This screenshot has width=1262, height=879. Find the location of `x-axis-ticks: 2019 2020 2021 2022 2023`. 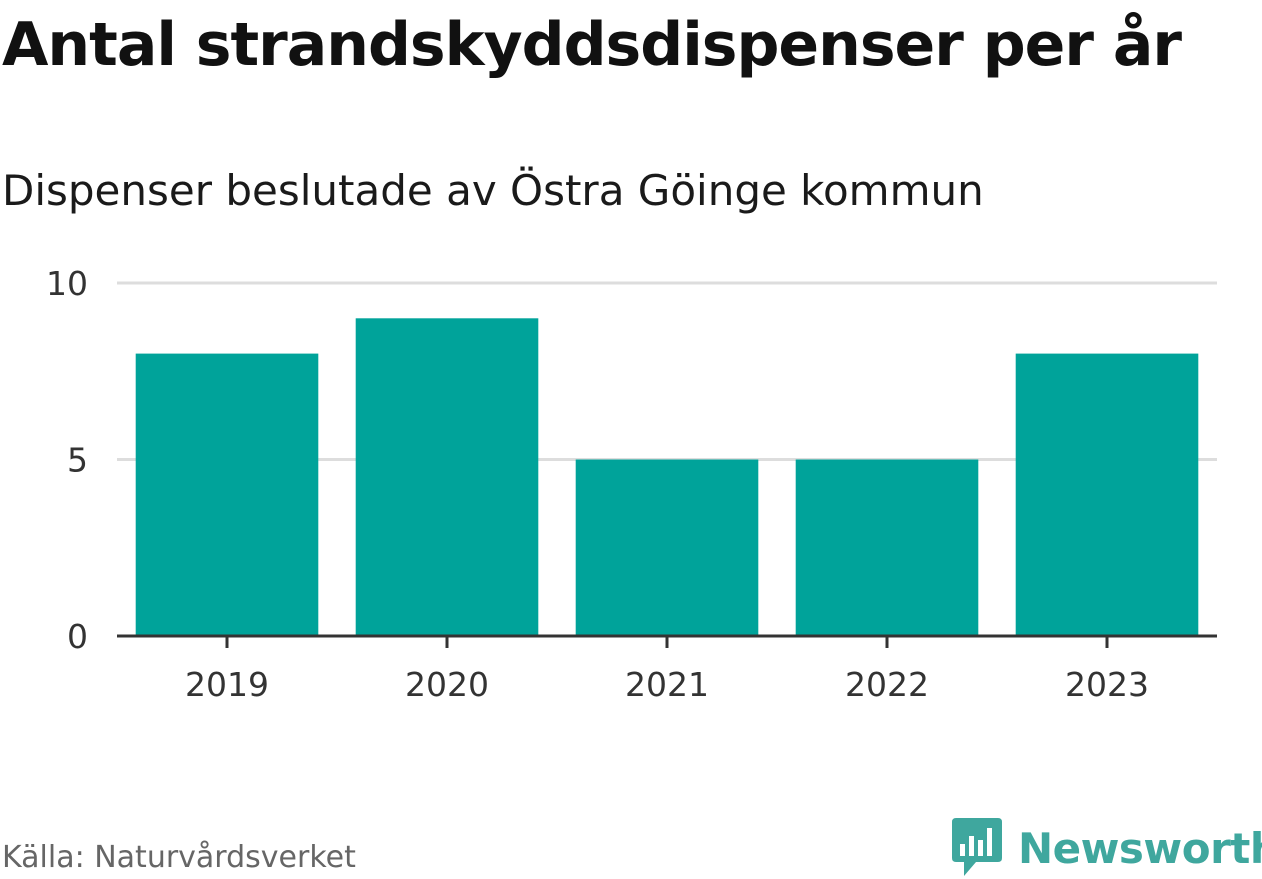

x-axis-ticks: 2019 2020 2021 2022 2023 is located at coordinates (667, 670).